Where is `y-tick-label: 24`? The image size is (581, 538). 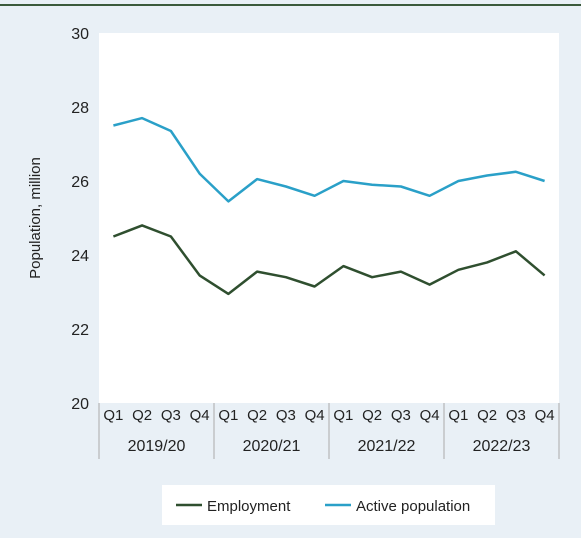 y-tick-label: 24 is located at coordinates (80, 256).